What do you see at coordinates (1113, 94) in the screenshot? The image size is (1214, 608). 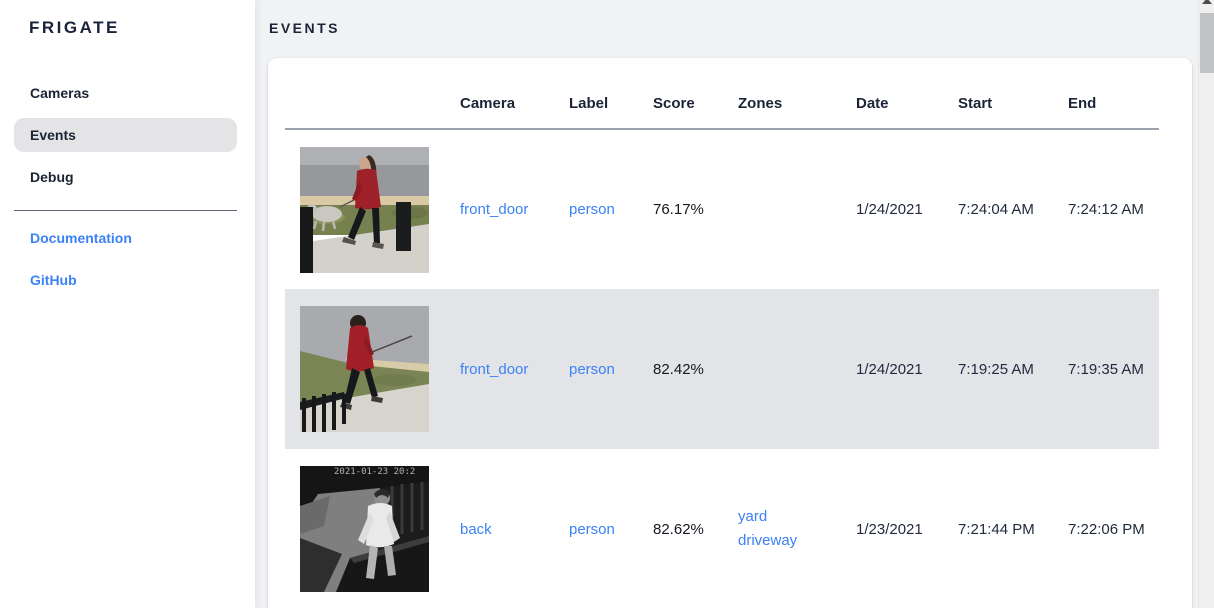 I see `col-header-end: End` at bounding box center [1113, 94].